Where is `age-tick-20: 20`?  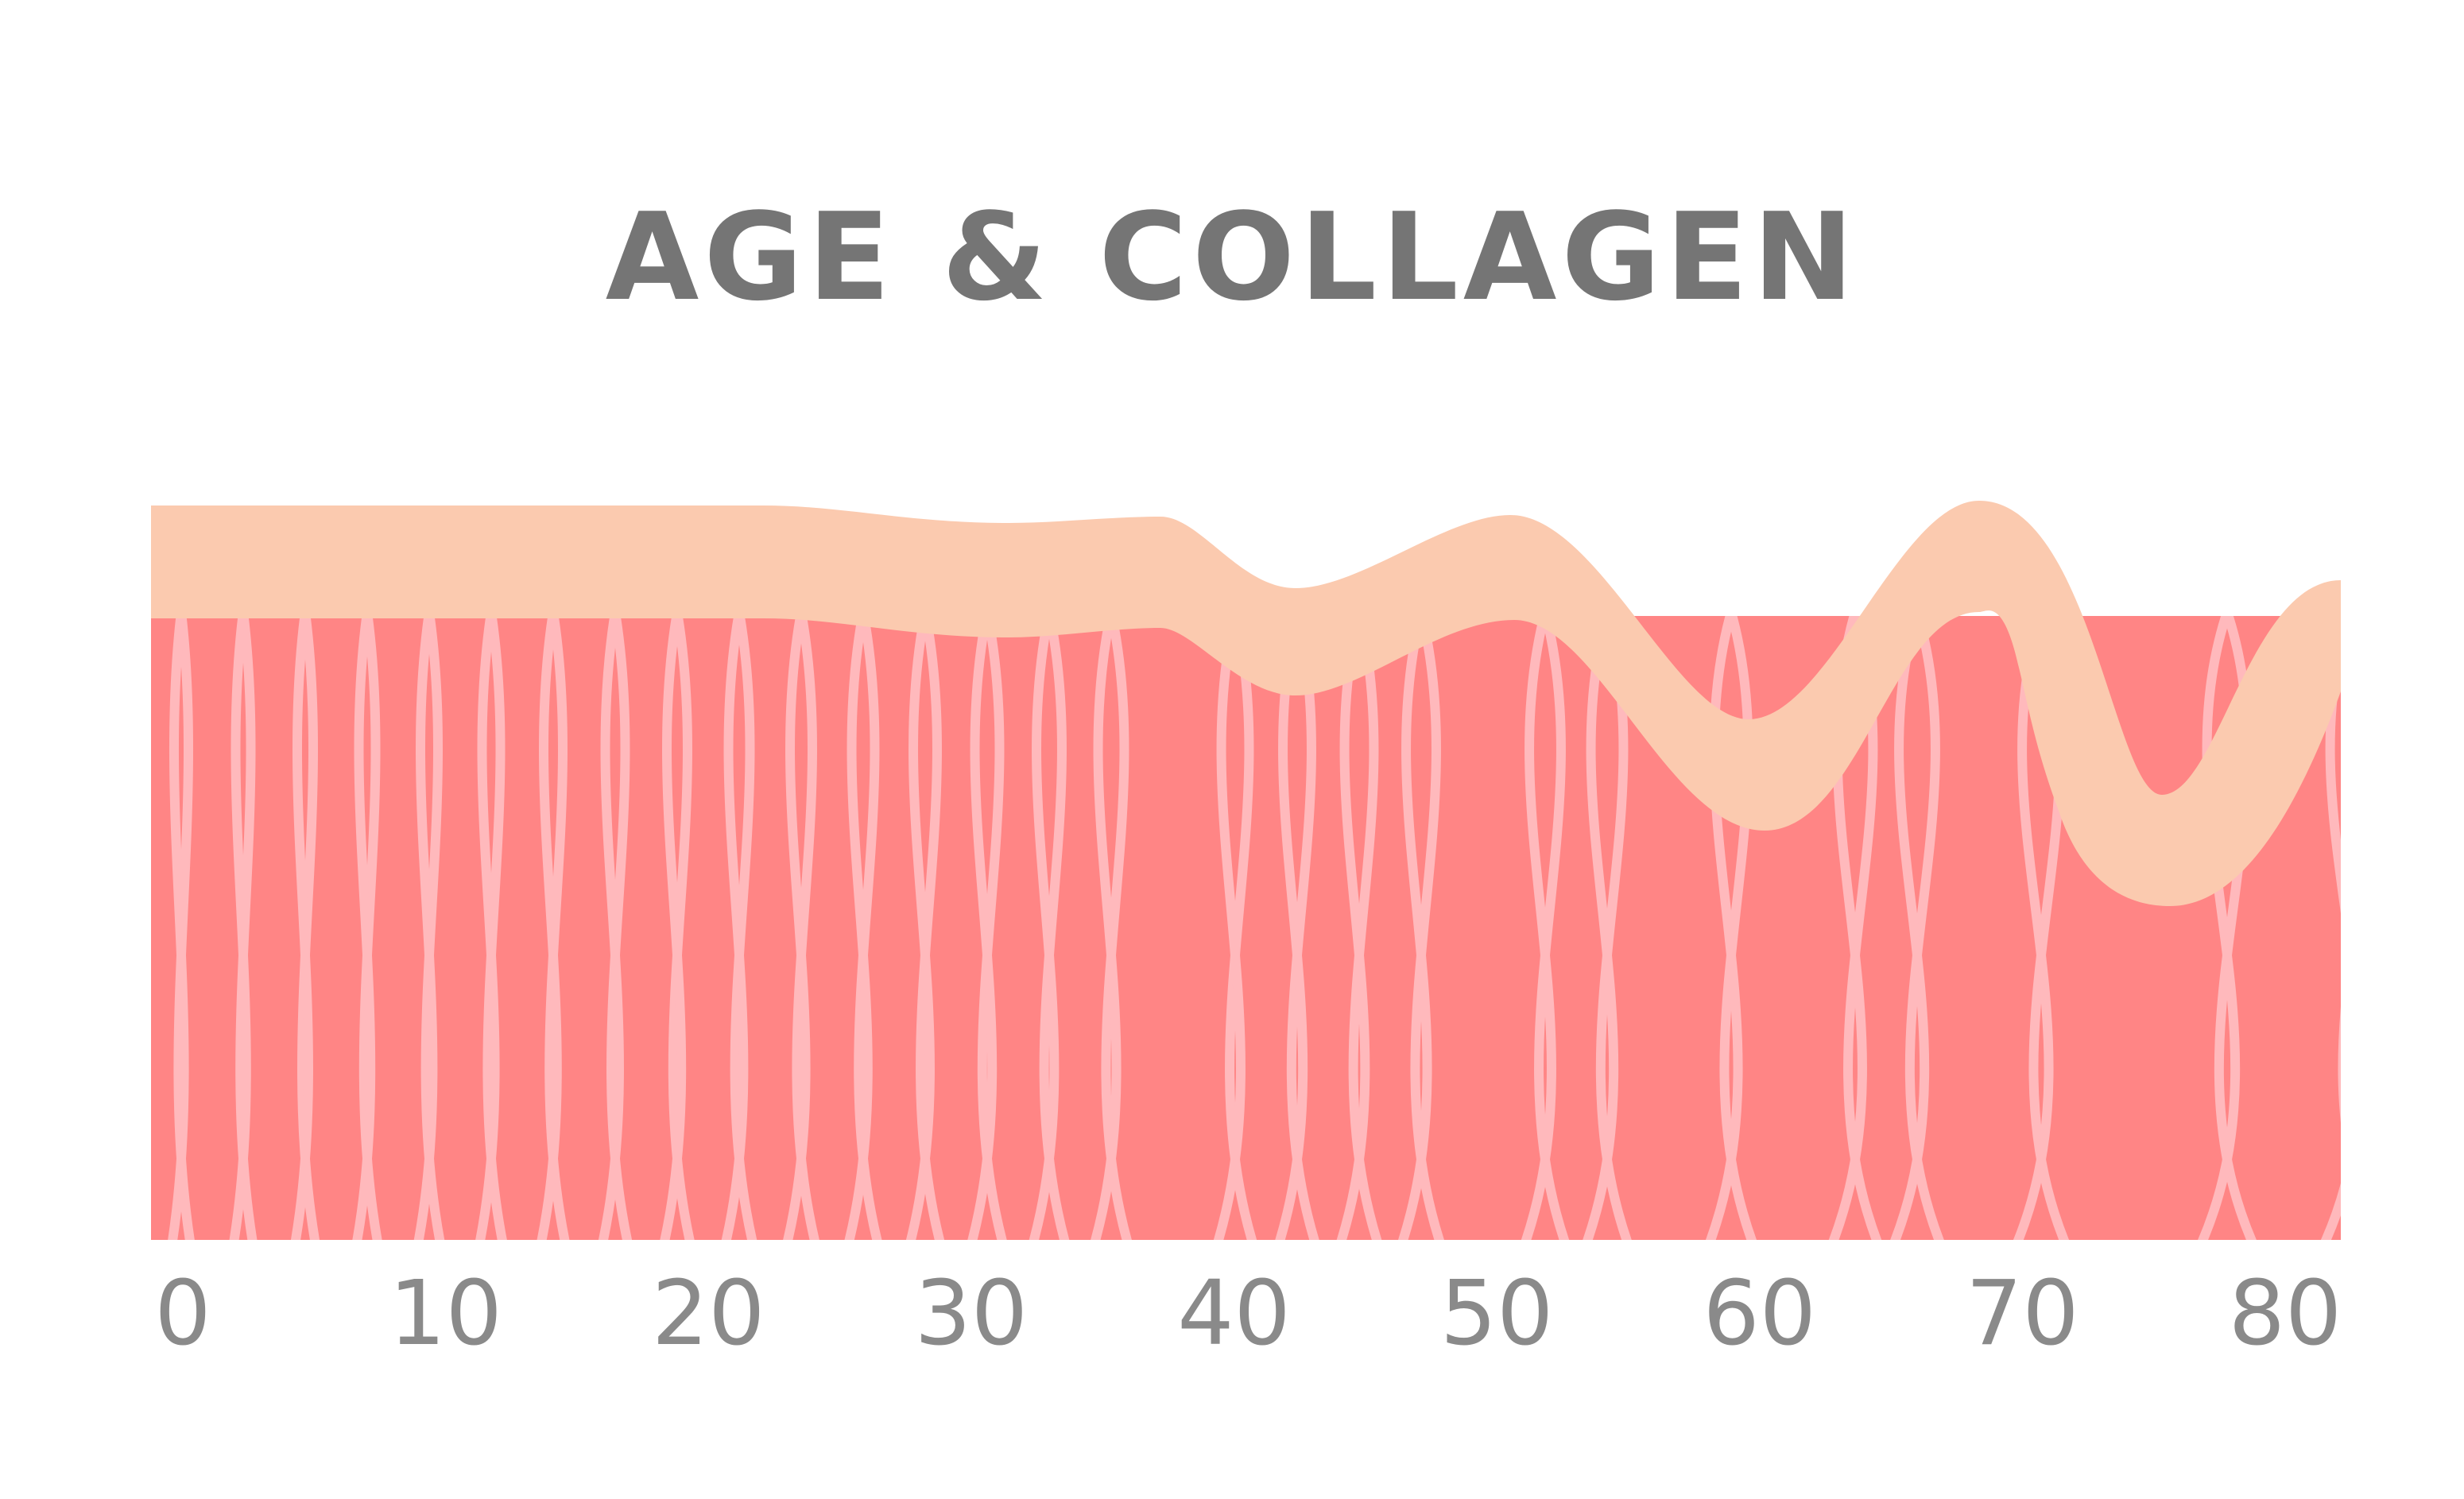 age-tick-20: 20 is located at coordinates (708, 1313).